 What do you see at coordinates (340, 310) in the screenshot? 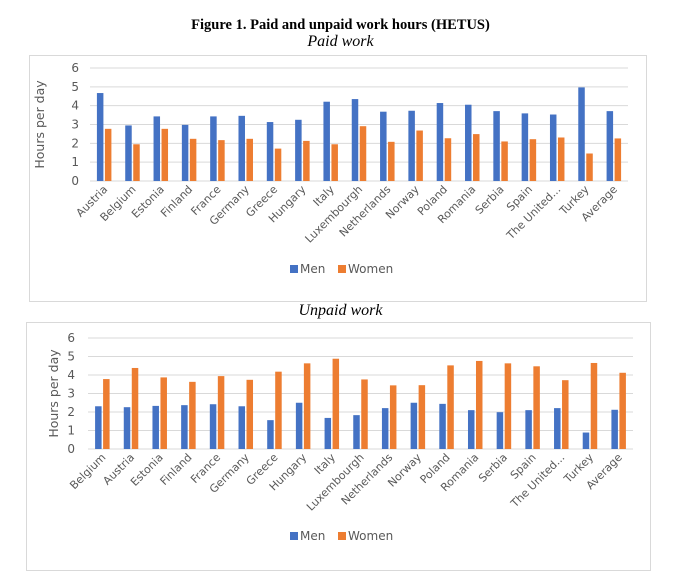
I see `unpaid-work-title: Unpaid work` at bounding box center [340, 310].